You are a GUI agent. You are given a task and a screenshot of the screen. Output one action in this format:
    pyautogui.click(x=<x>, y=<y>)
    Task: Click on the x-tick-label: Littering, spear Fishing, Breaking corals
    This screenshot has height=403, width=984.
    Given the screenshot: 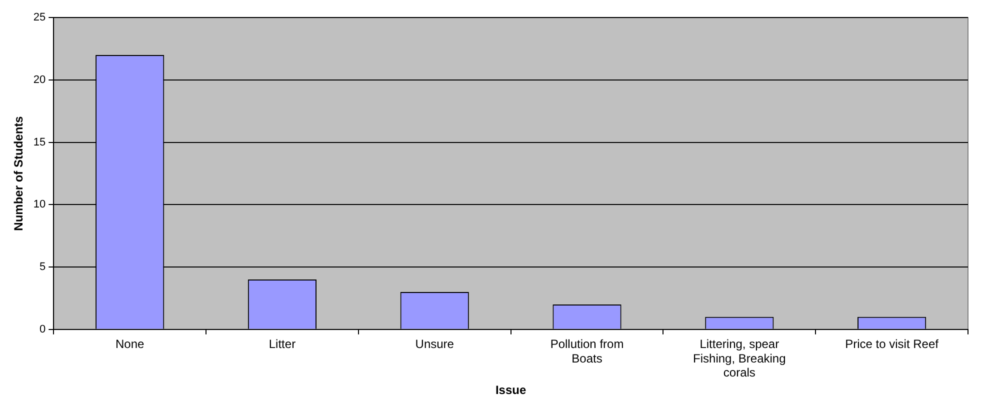 What is the action you would take?
    pyautogui.click(x=739, y=358)
    